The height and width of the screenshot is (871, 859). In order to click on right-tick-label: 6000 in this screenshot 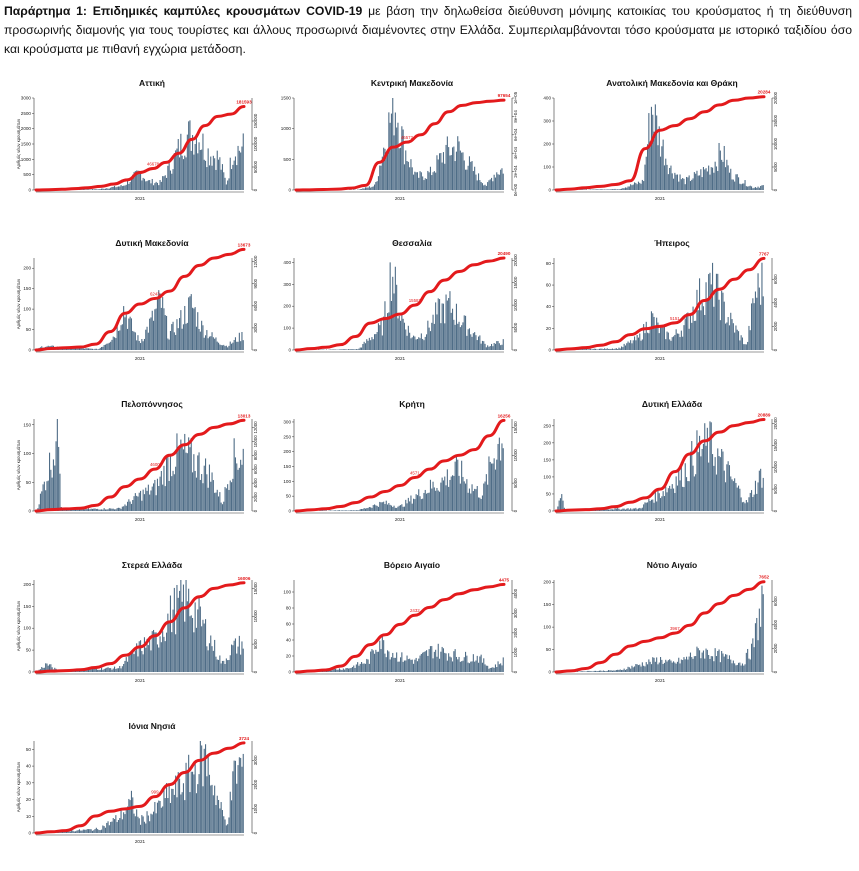, I will do `click(775, 601)`.